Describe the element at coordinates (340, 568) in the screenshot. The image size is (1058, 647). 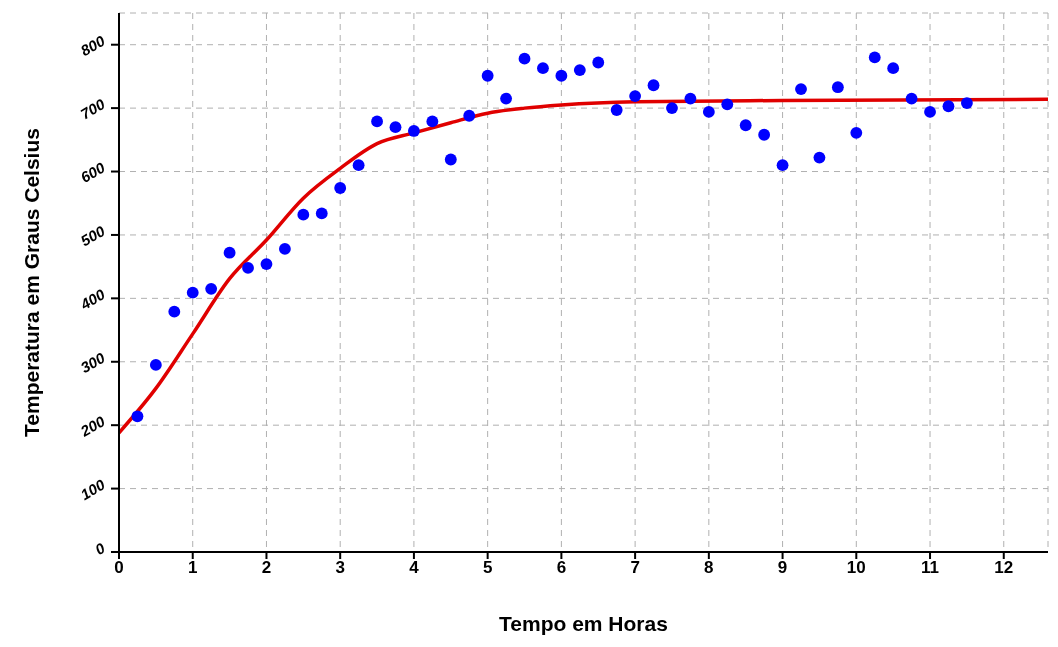
I see `x-tick-label: 3` at that location.